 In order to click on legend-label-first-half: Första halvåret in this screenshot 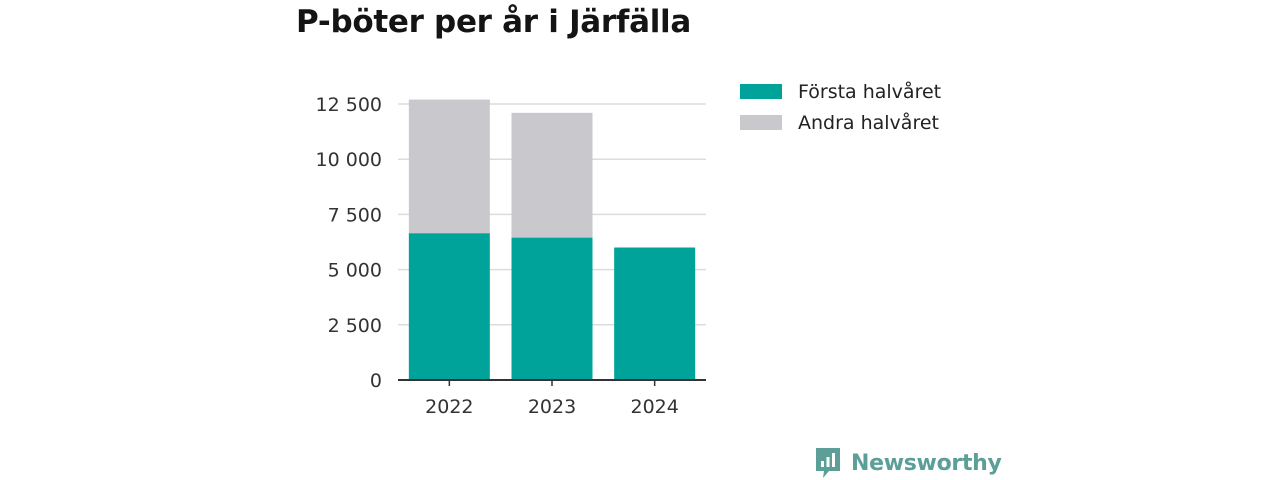, I will do `click(870, 91)`.